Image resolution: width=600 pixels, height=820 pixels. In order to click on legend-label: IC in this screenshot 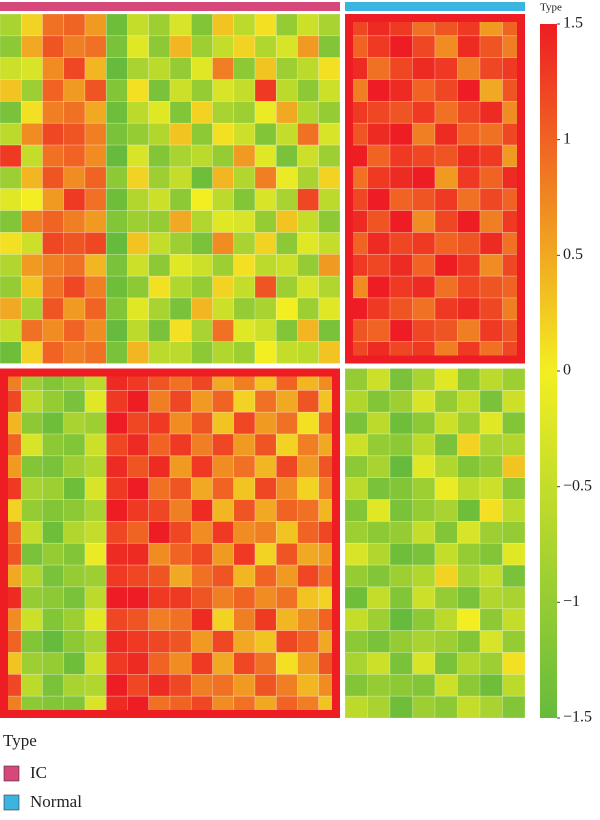, I will do `click(38, 772)`.